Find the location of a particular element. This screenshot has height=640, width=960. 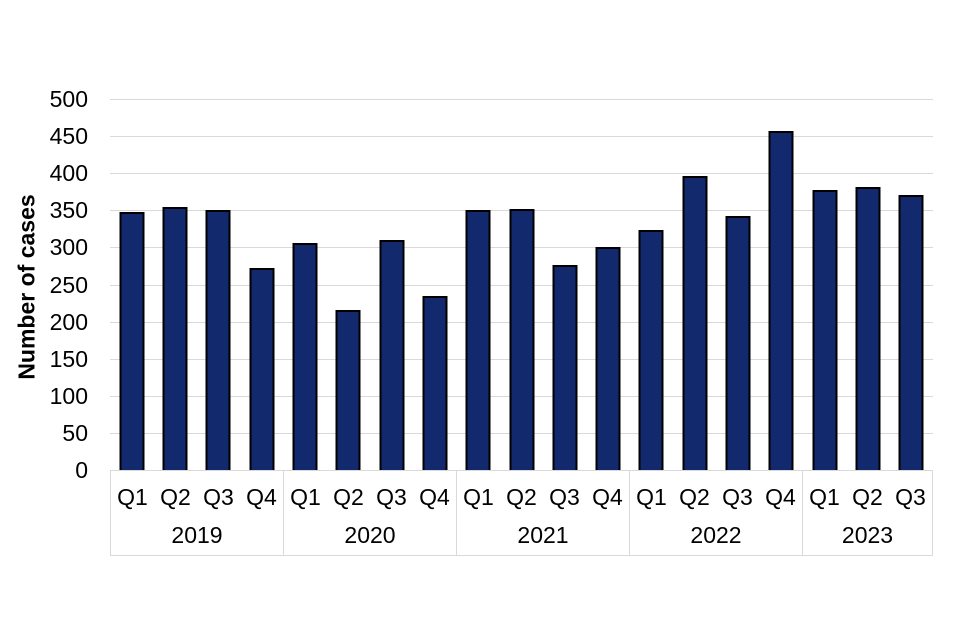

bar-2019-Q4 is located at coordinates (262, 369).